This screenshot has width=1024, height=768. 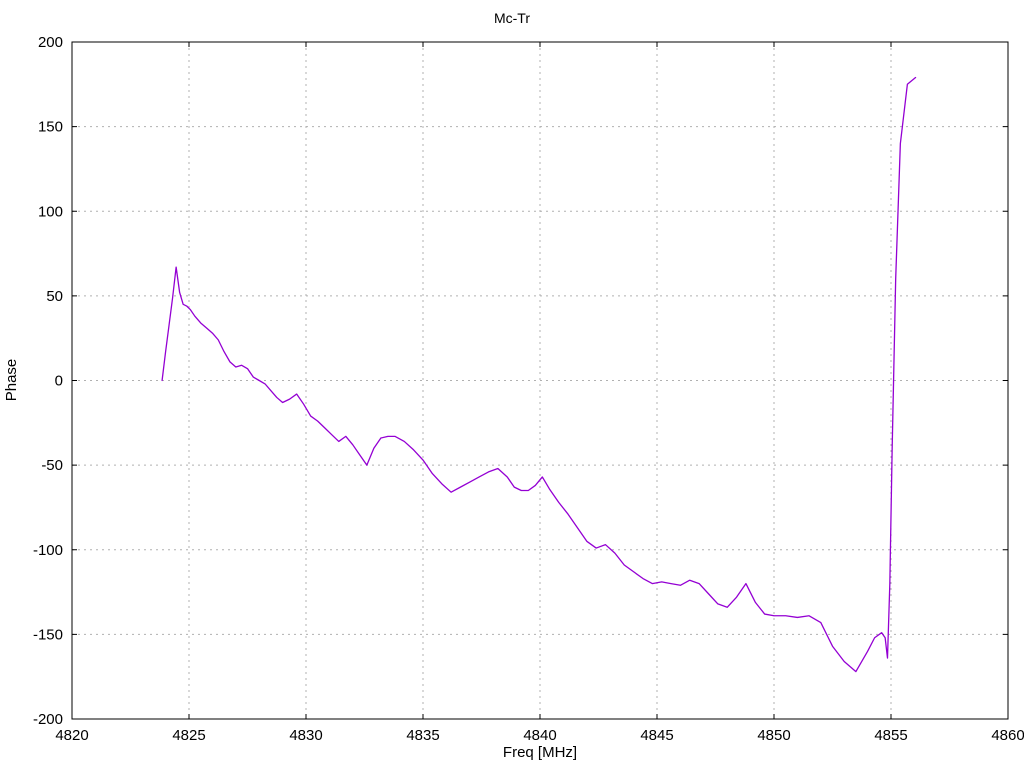 I want to click on x-tick-label: 4855, so click(x=890, y=735).